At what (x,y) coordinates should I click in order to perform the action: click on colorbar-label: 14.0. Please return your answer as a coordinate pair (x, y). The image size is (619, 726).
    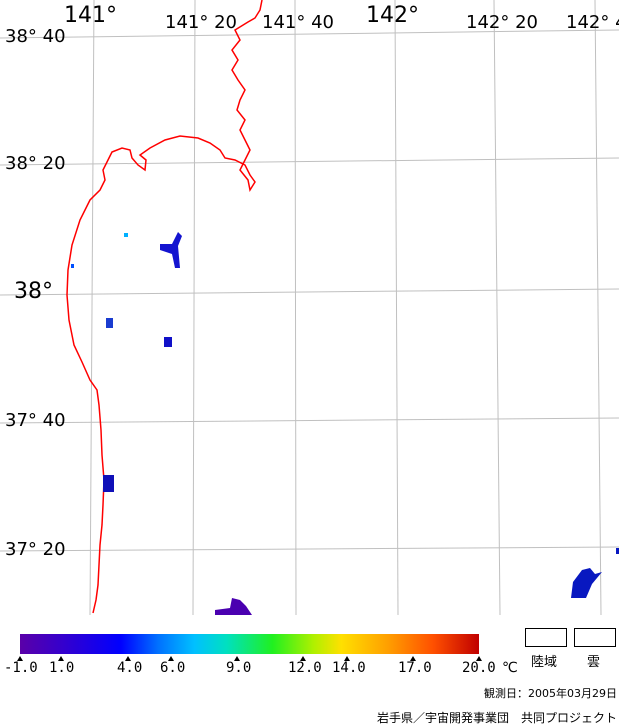
    Looking at the image, I should click on (349, 668).